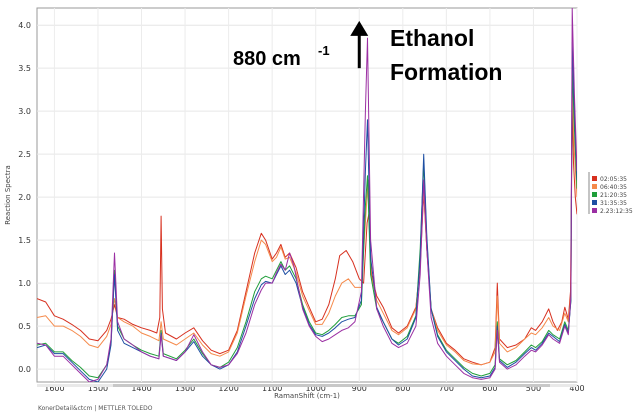 This screenshot has width=638, height=414. I want to click on x-tick-label: 1300, so click(185, 388).